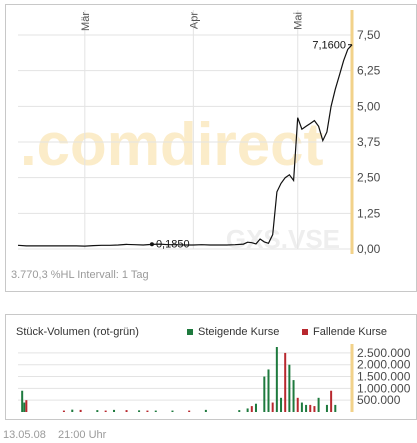  Describe the element at coordinates (379, 400) in the screenshot. I see `volume-y-tick-label: 500.000` at that location.